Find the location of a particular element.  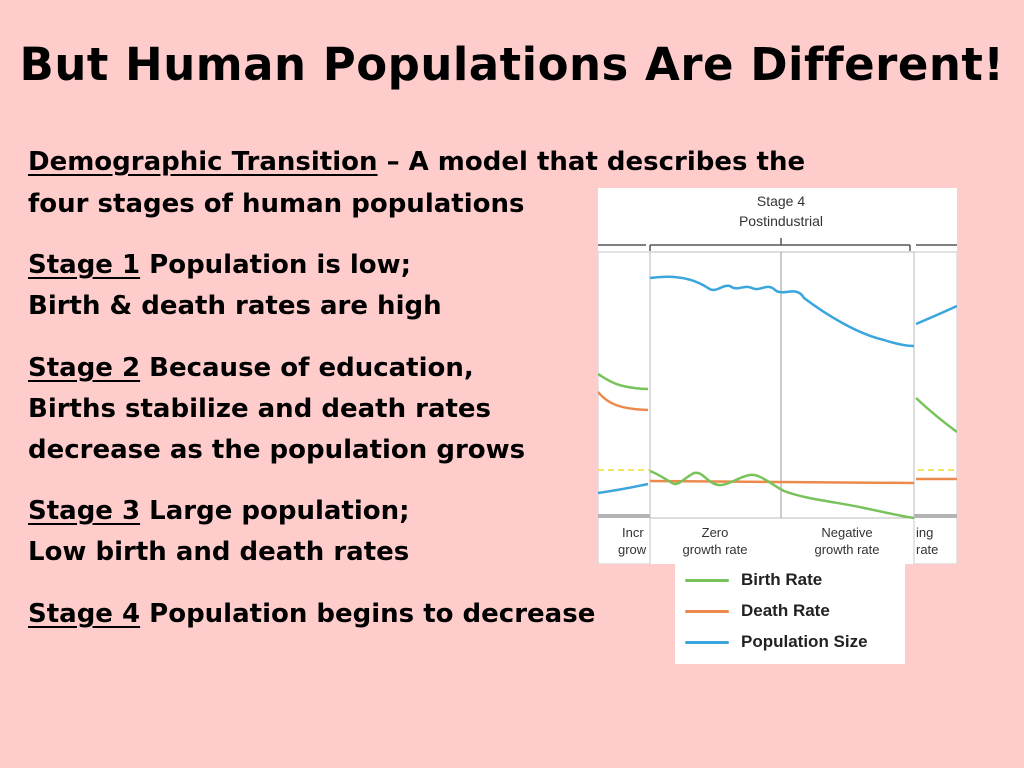

stage-3-label: Stage 3 is located at coordinates (84, 511).